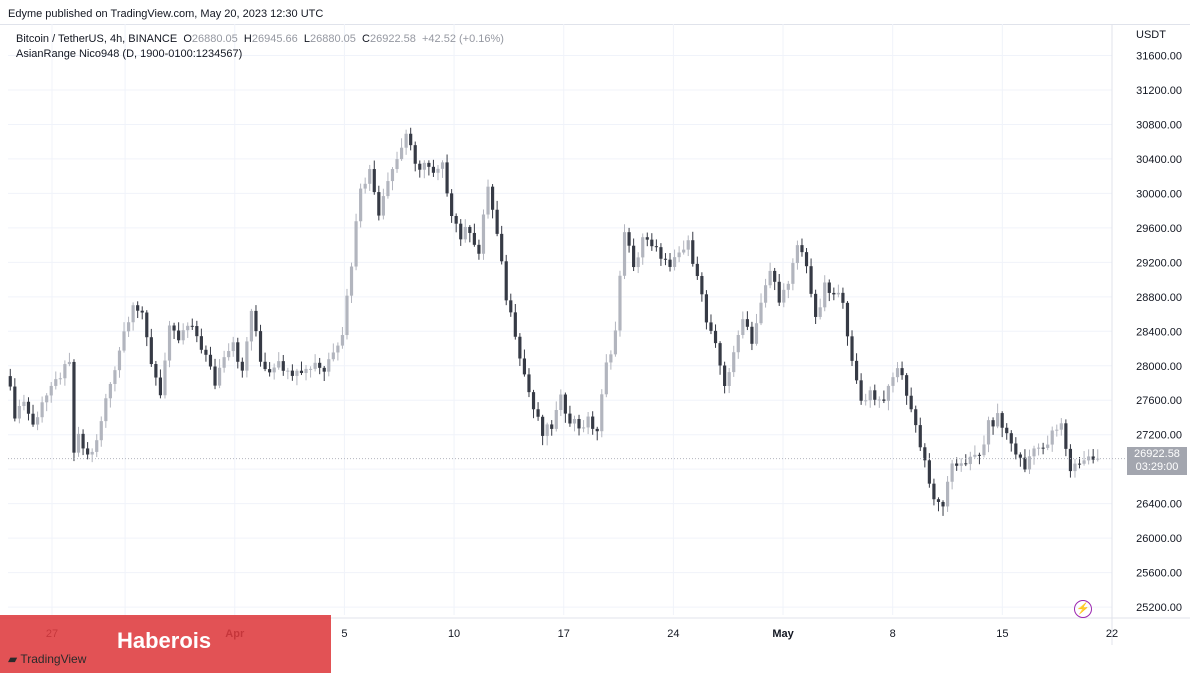 This screenshot has width=1200, height=675. Describe the element at coordinates (1159, 57) in the screenshot. I see `y-tick-label: 31600.00` at that location.